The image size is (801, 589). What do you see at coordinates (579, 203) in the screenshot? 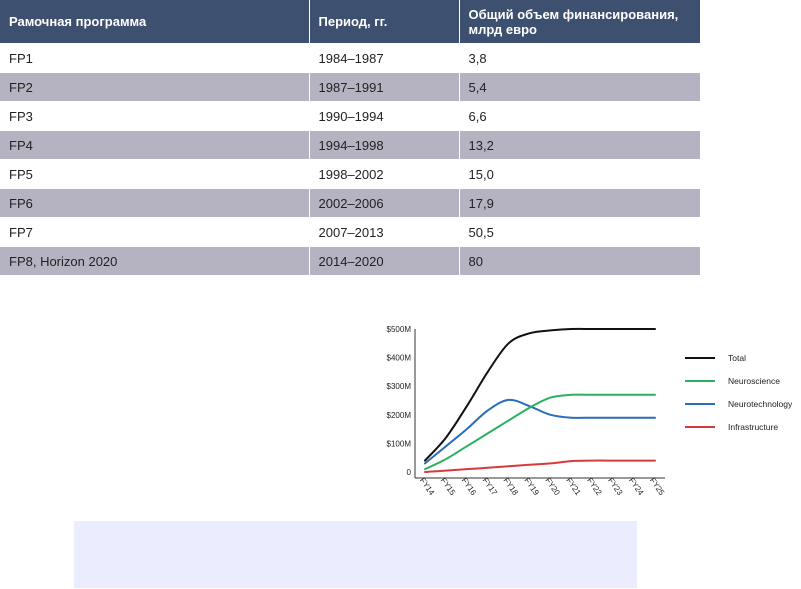
I see `cell-funding: 17,9` at bounding box center [579, 203].